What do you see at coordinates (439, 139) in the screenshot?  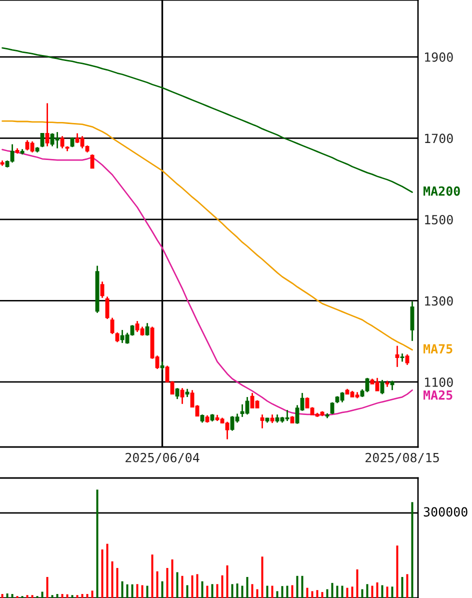 I see `y-tick-label: 1700` at bounding box center [439, 139].